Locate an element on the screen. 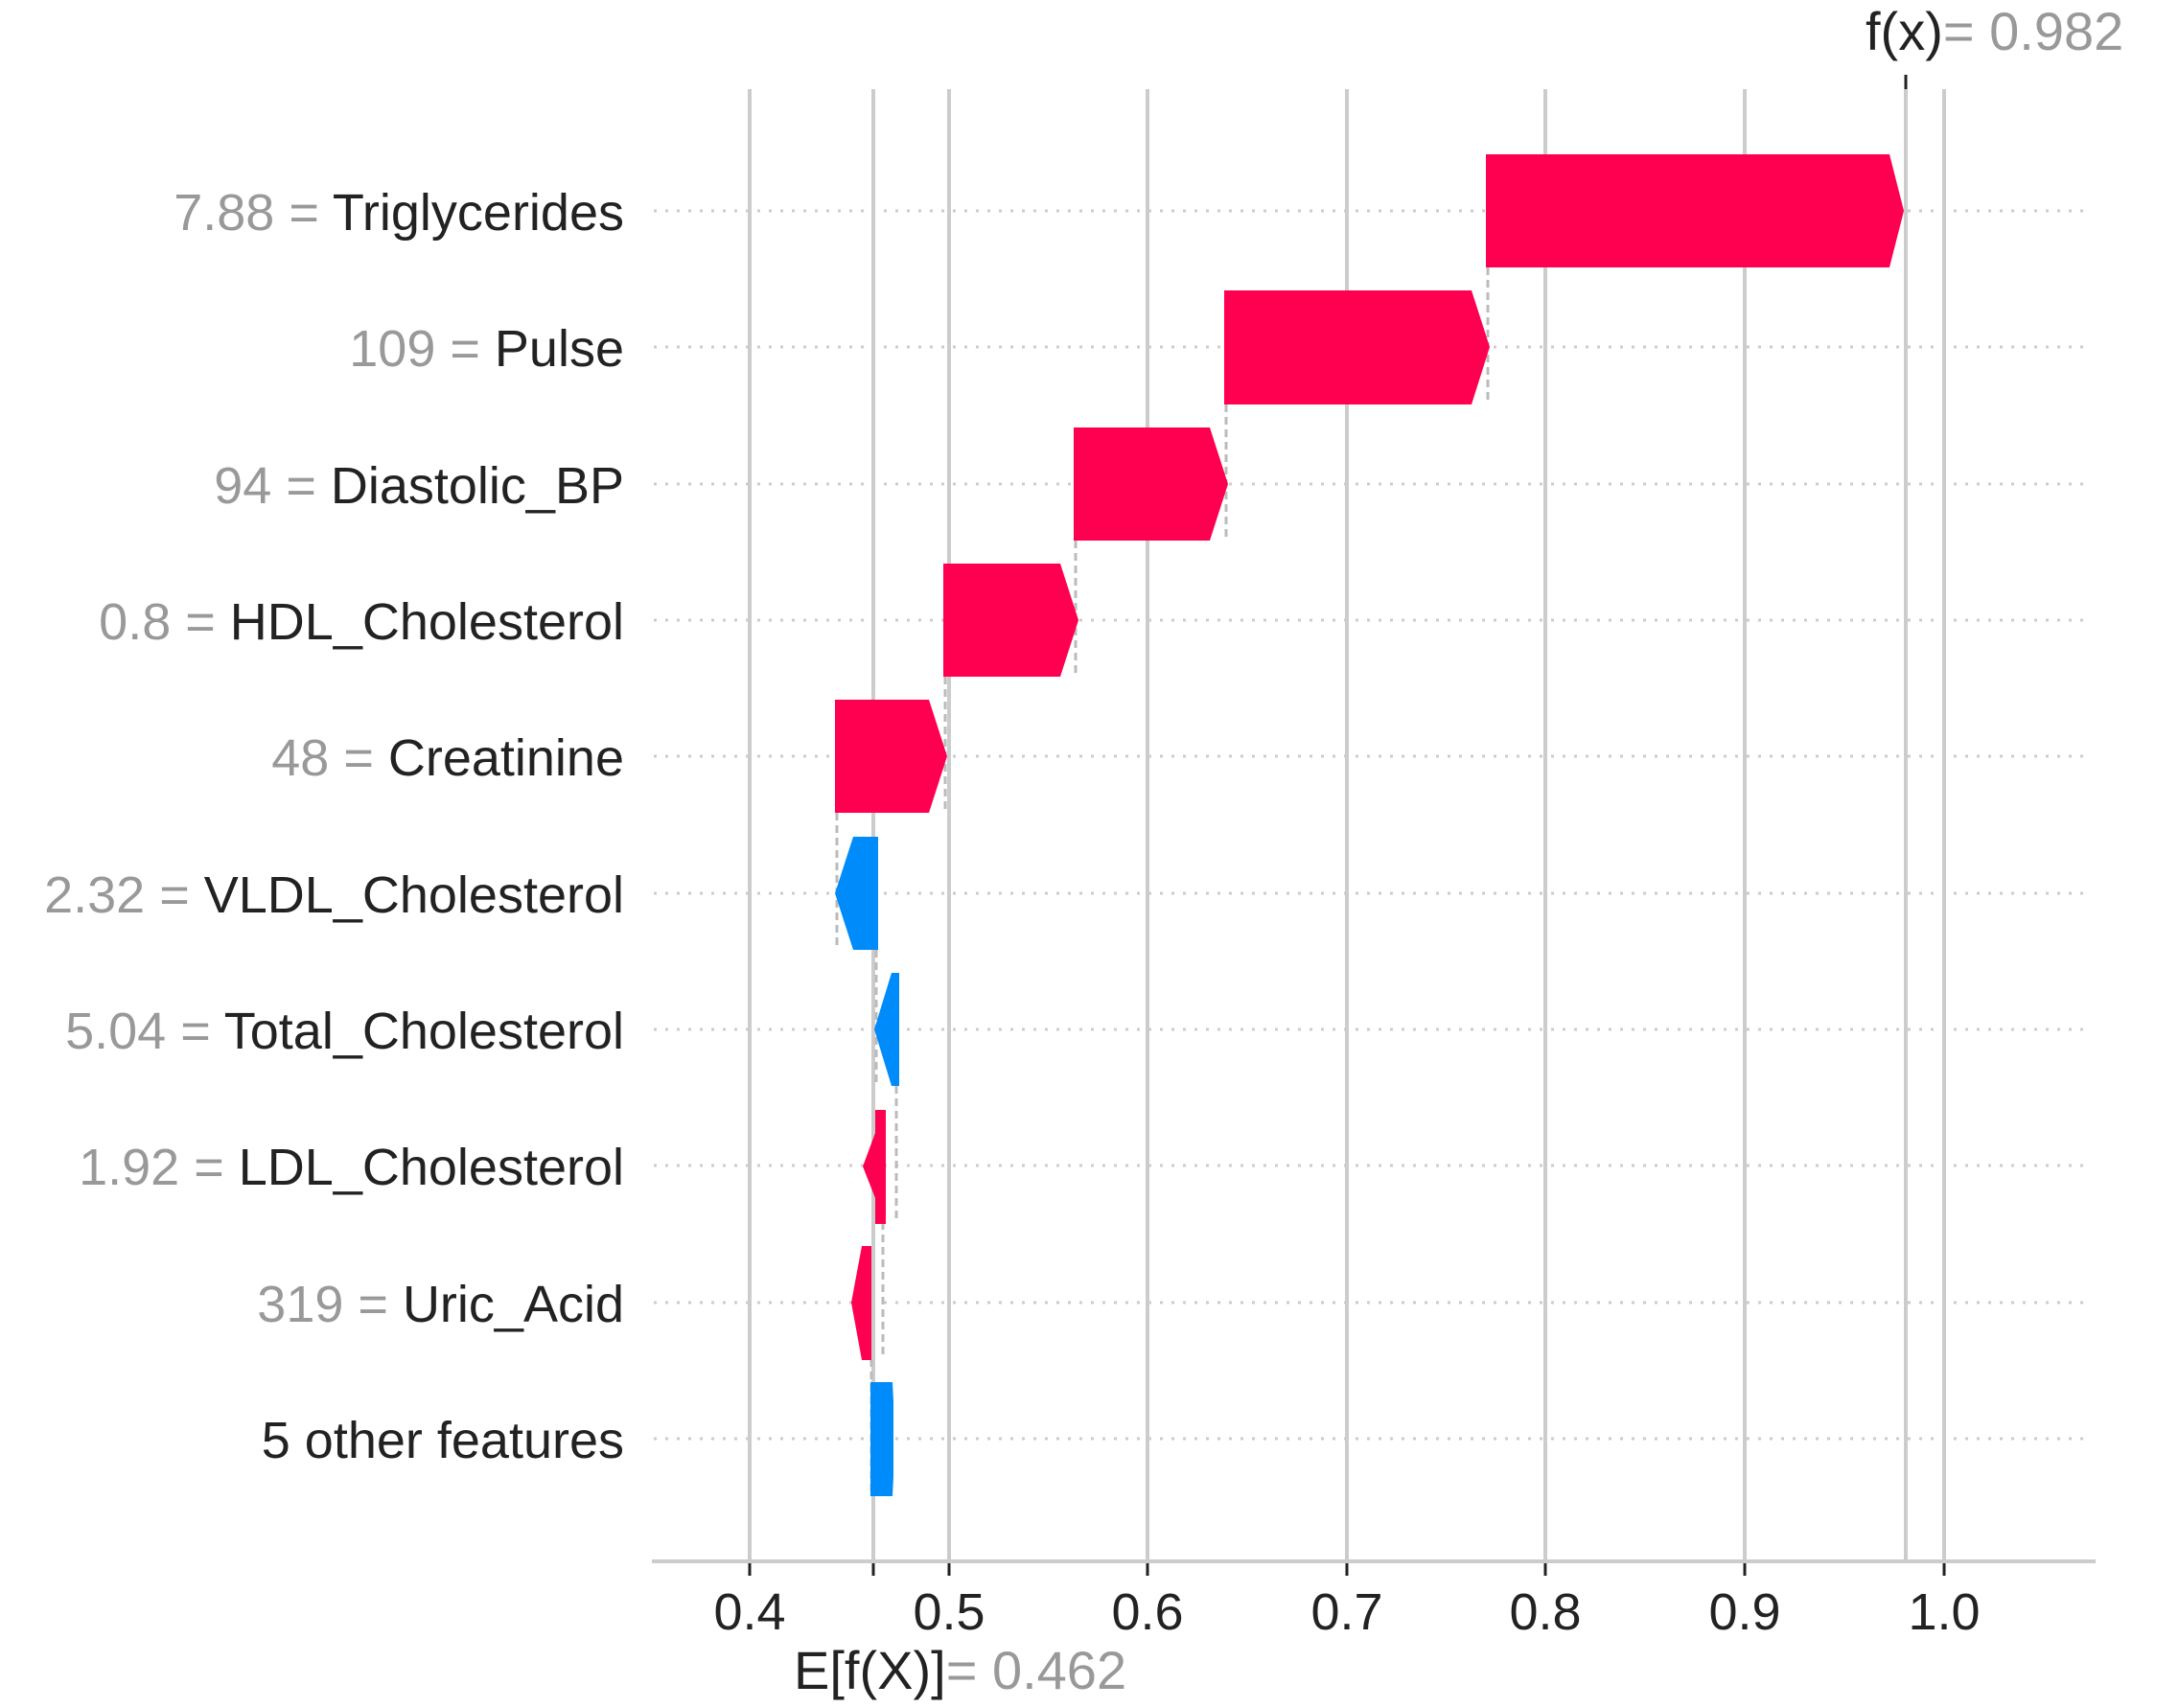  bar-other-features is located at coordinates (882, 1439).